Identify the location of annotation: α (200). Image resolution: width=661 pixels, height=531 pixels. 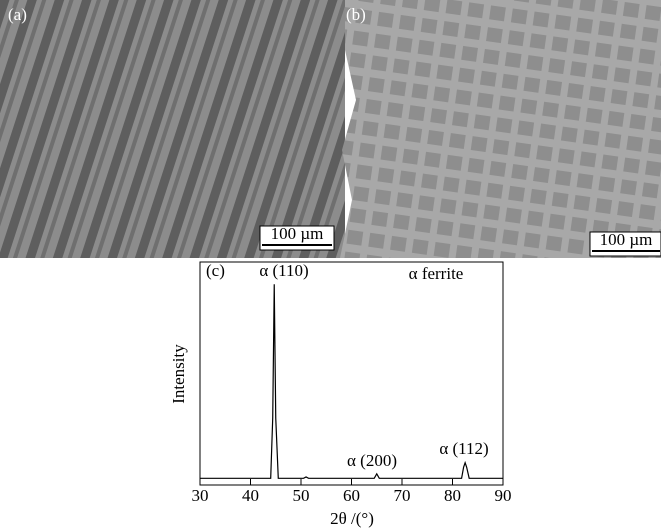
(372, 460).